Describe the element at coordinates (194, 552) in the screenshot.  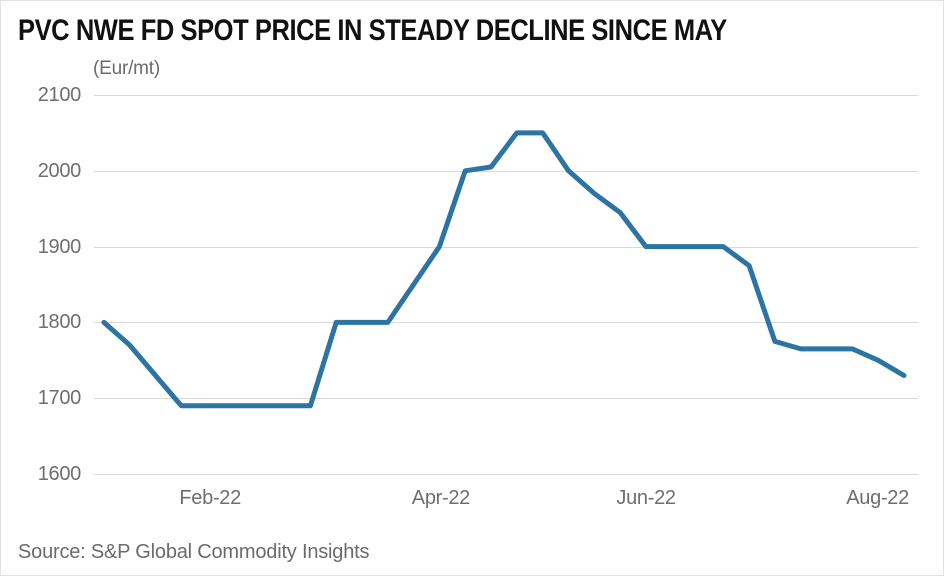
I see `source-label: Source: S&P Global Commodity Insights` at that location.